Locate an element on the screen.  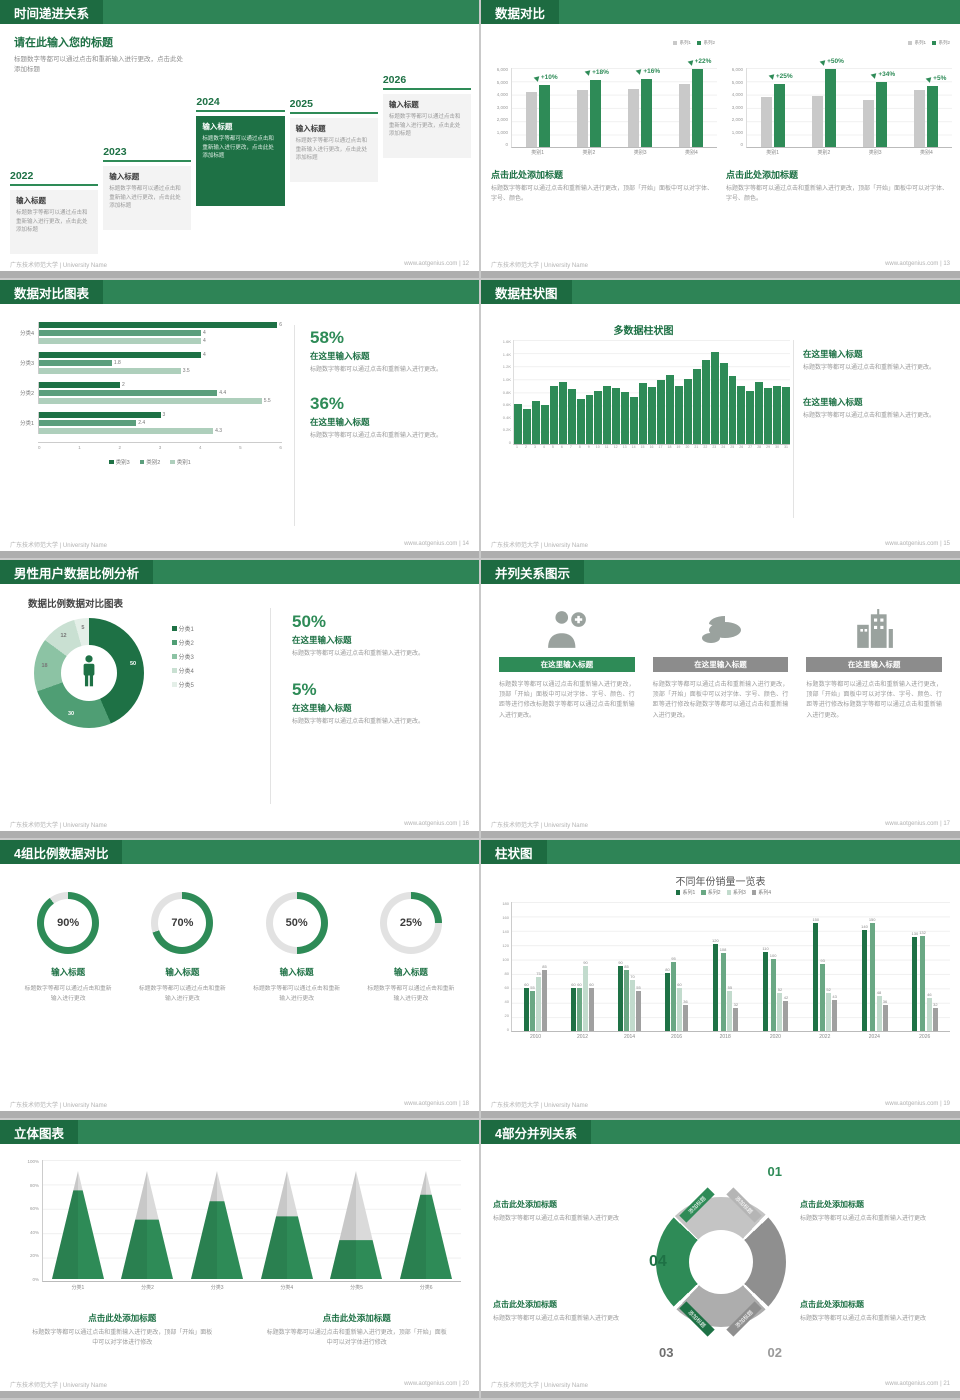
slide-header: 数据对比 is located at coordinates (720, 12).